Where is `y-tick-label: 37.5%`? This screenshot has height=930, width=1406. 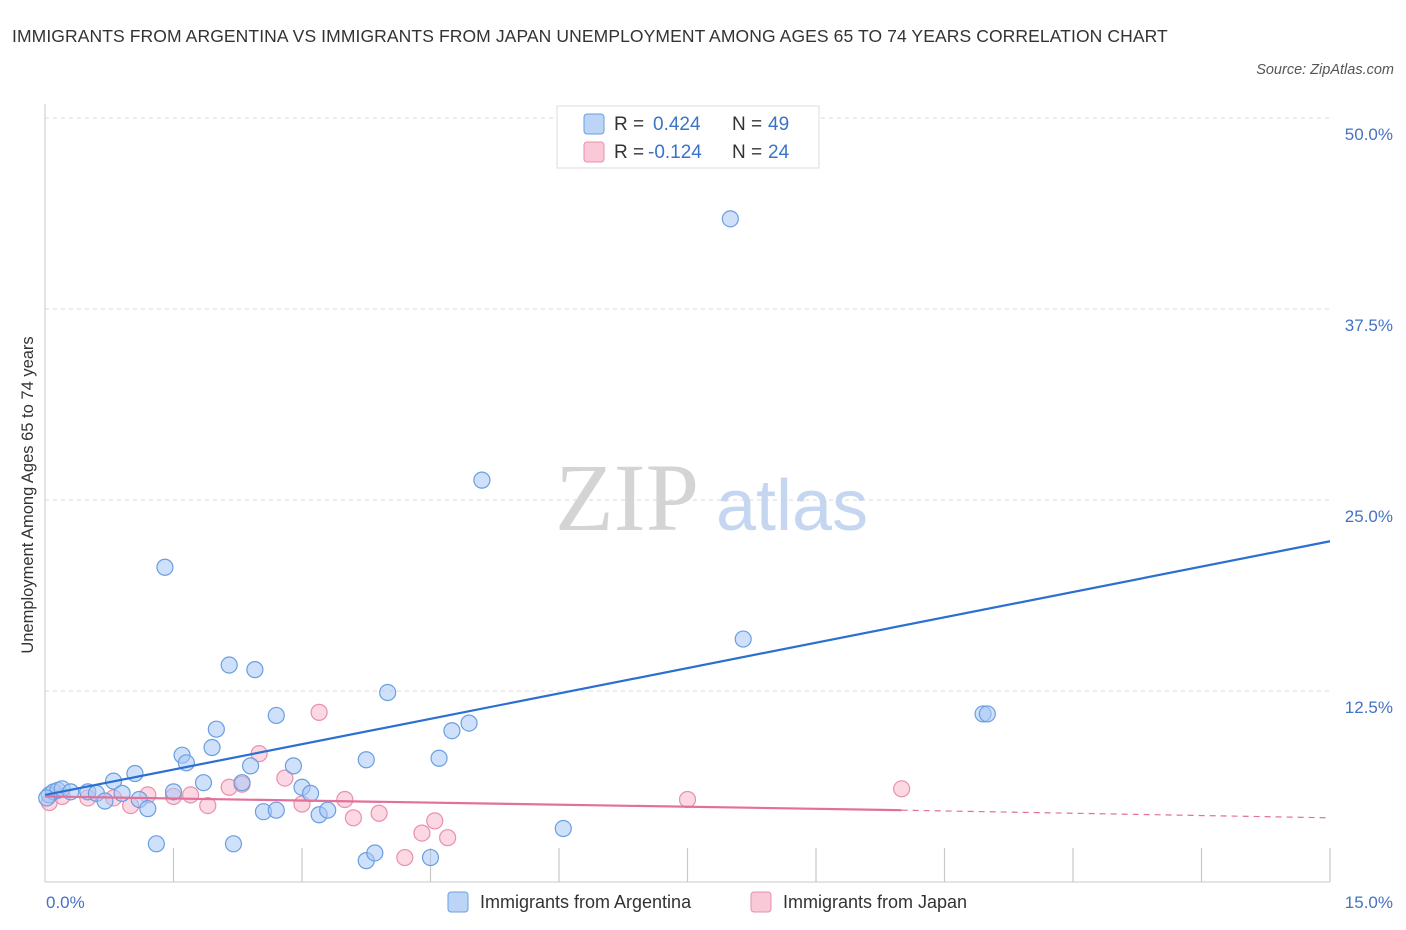
y-tick-label: 37.5% is located at coordinates (1369, 325).